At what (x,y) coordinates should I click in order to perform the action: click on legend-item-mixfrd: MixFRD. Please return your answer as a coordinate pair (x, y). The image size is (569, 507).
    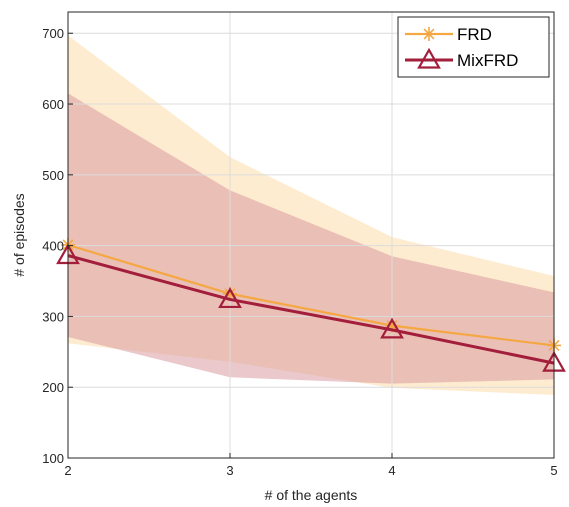
    Looking at the image, I should click on (461, 58).